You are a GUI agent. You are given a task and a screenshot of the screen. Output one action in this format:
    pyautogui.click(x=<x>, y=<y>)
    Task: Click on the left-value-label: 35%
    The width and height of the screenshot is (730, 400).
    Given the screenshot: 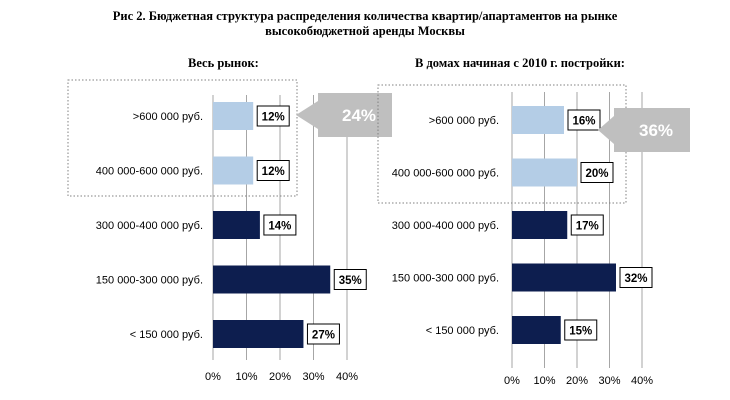 What is the action you would take?
    pyautogui.click(x=350, y=281)
    